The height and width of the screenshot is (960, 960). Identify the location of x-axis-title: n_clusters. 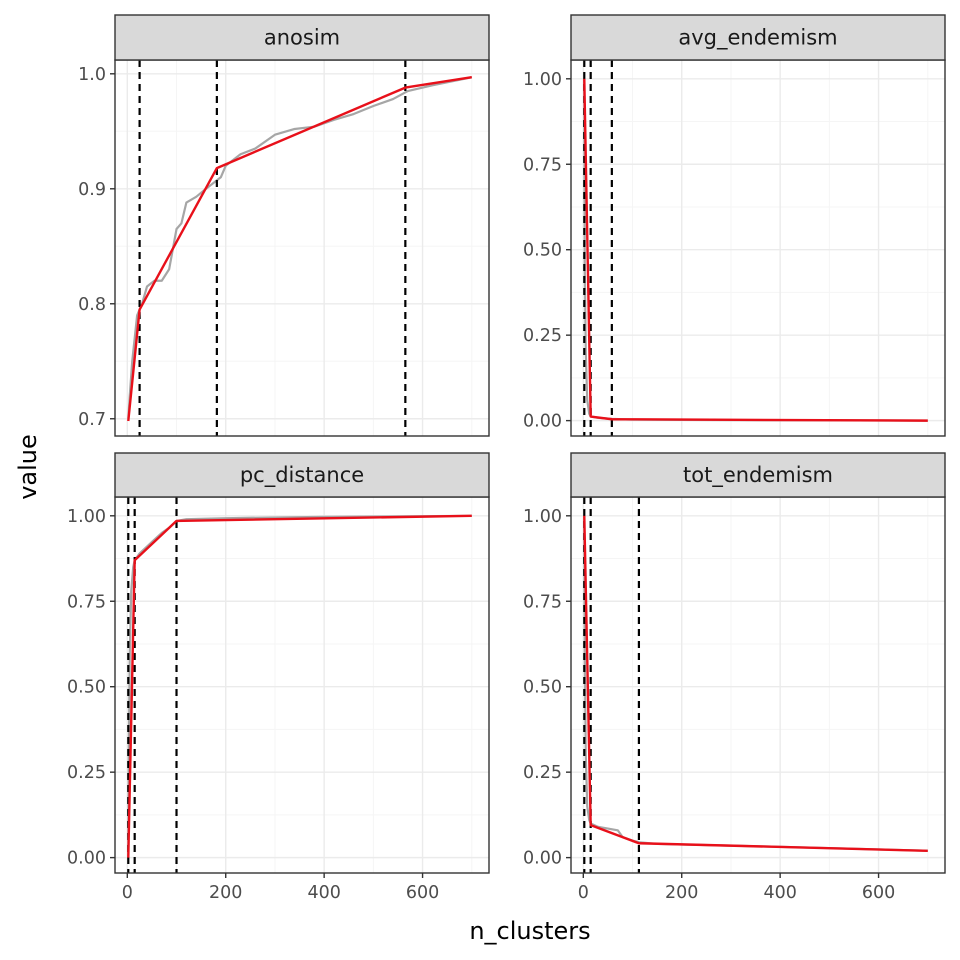
(529, 931).